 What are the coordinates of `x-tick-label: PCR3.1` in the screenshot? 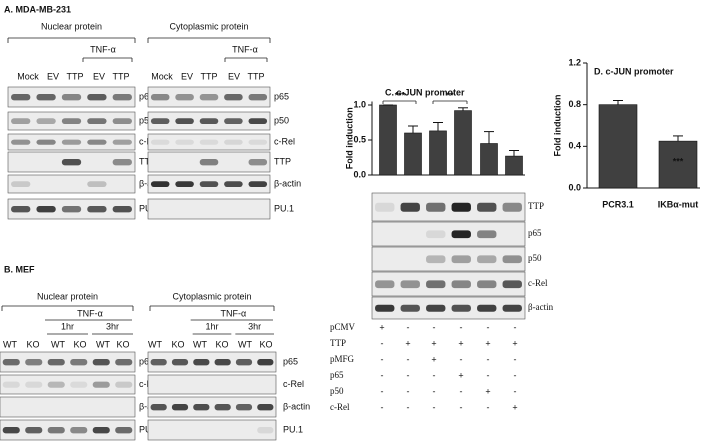 It's located at (618, 204).